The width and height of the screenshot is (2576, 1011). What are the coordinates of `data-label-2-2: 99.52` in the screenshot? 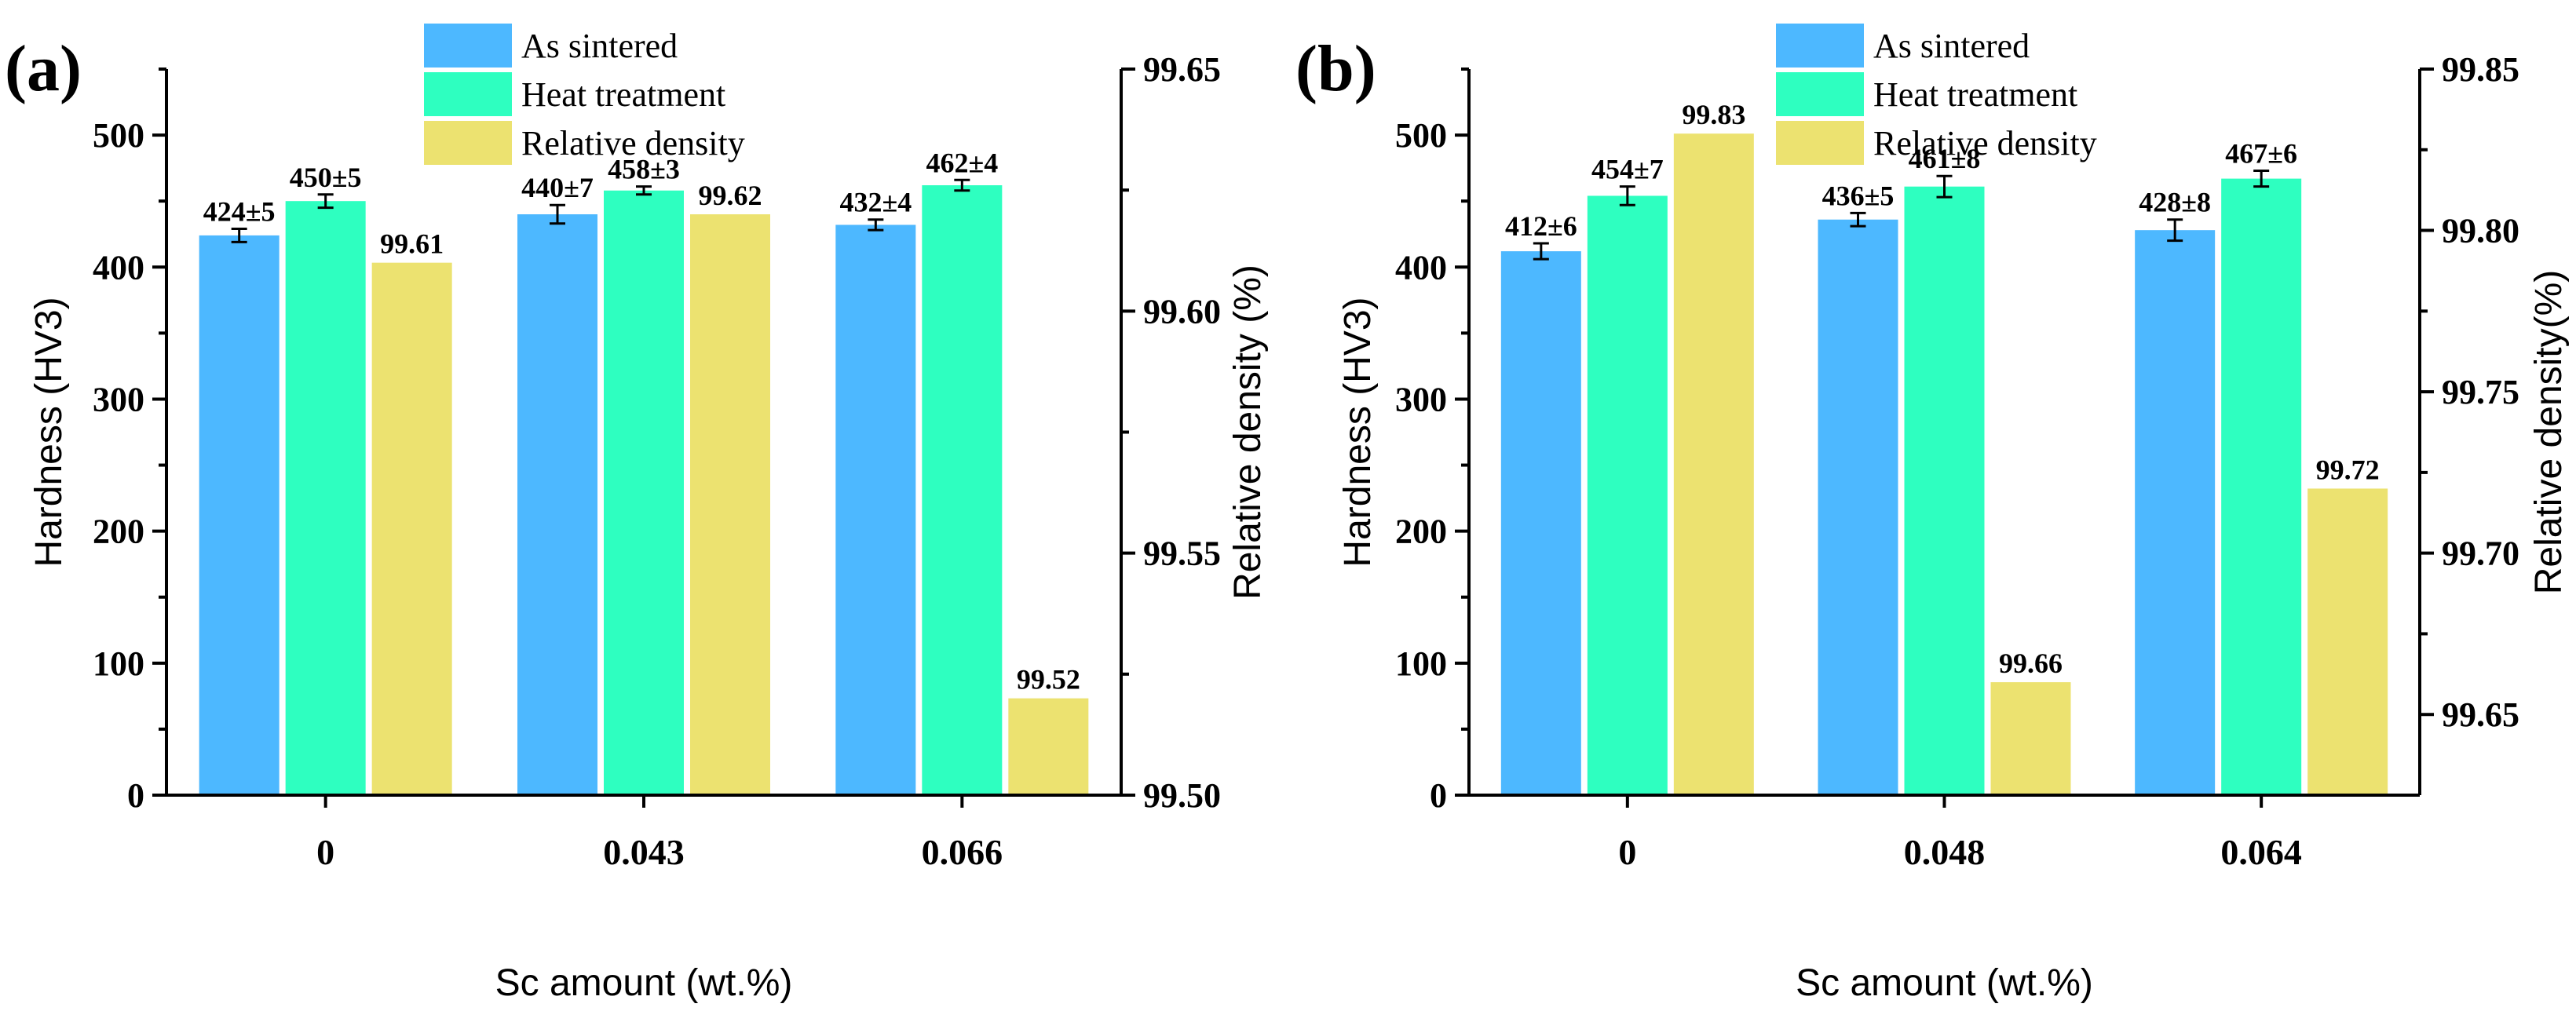 It's located at (1048, 679).